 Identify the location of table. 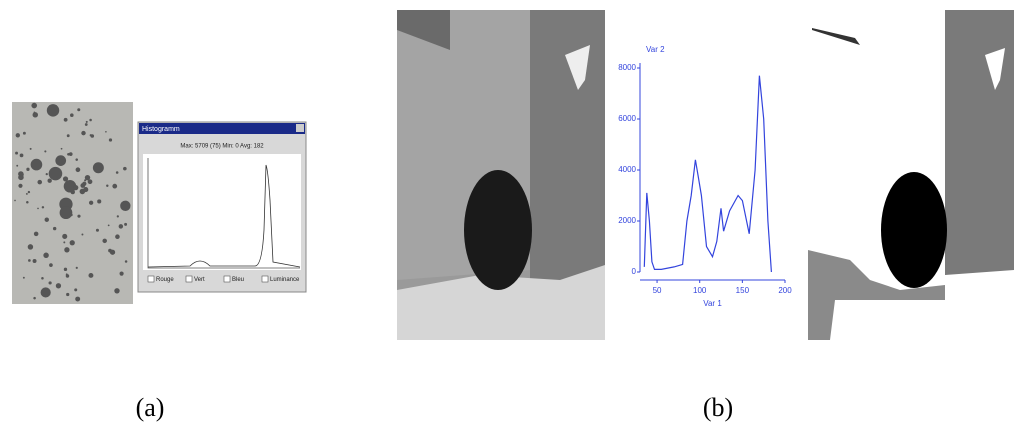
(501, 302).